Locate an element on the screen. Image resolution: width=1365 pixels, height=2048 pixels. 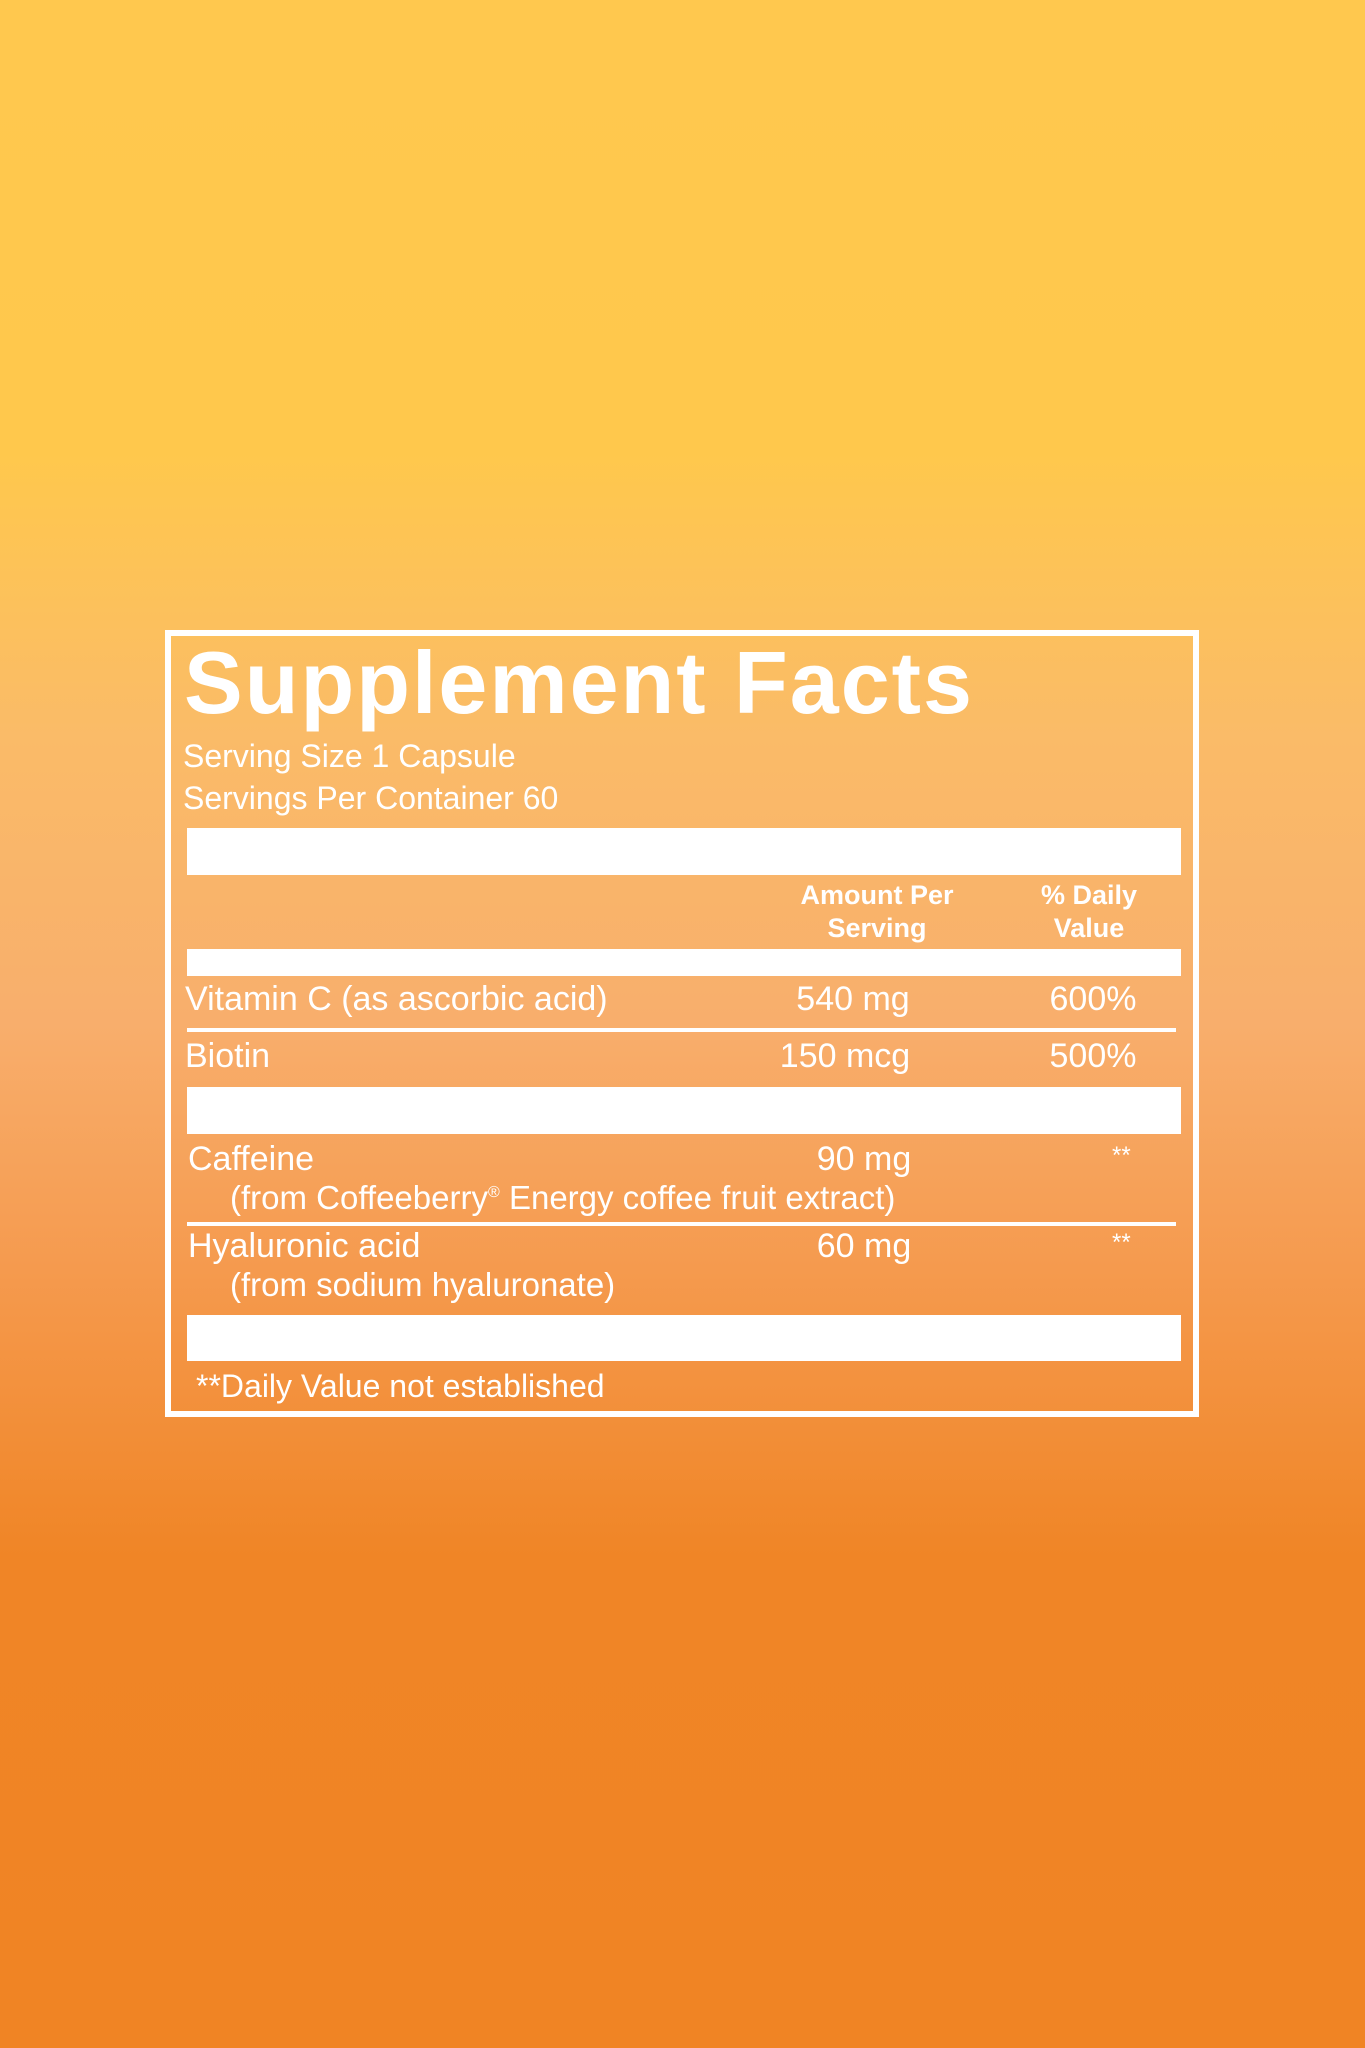
amount-header-line1: Amount Per is located at coordinates (877, 895).